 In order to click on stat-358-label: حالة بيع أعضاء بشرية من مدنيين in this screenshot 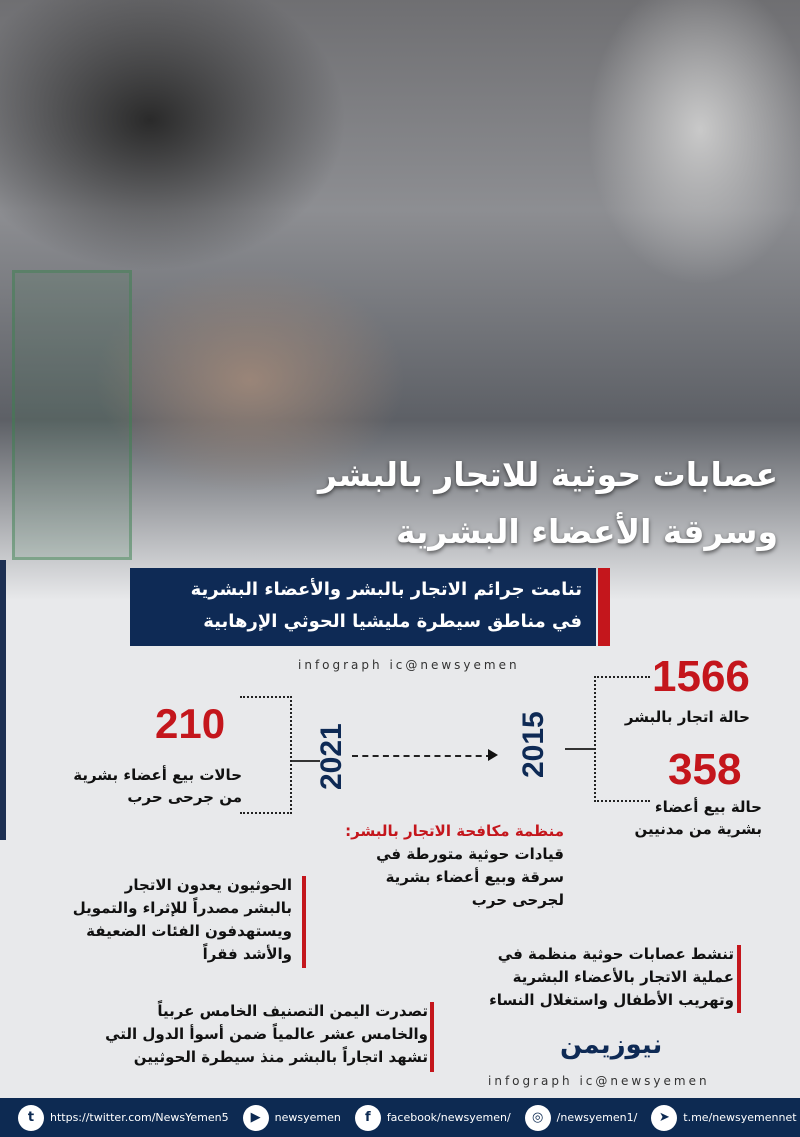, I will do `click(698, 818)`.